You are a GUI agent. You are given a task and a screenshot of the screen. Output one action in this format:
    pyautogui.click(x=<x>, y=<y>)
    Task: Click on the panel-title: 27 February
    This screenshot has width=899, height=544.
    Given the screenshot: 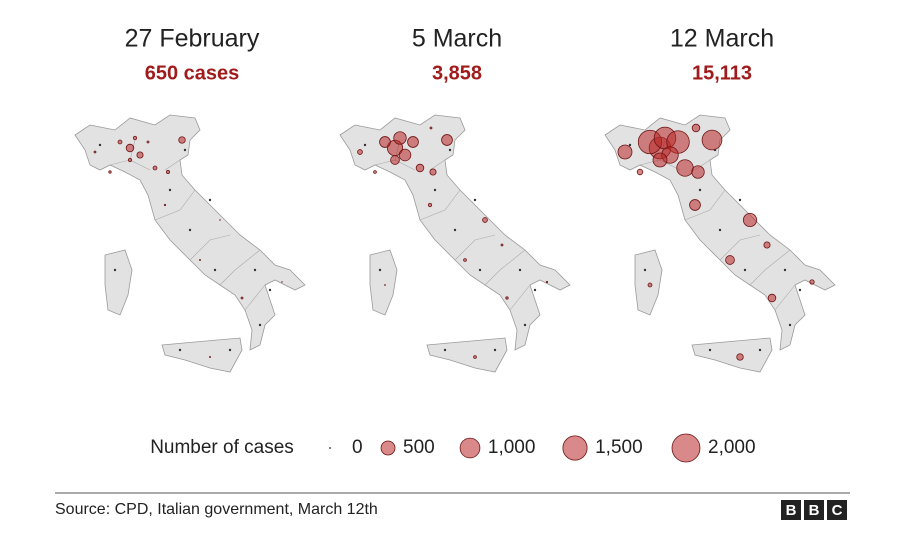 What is the action you would take?
    pyautogui.click(x=192, y=39)
    